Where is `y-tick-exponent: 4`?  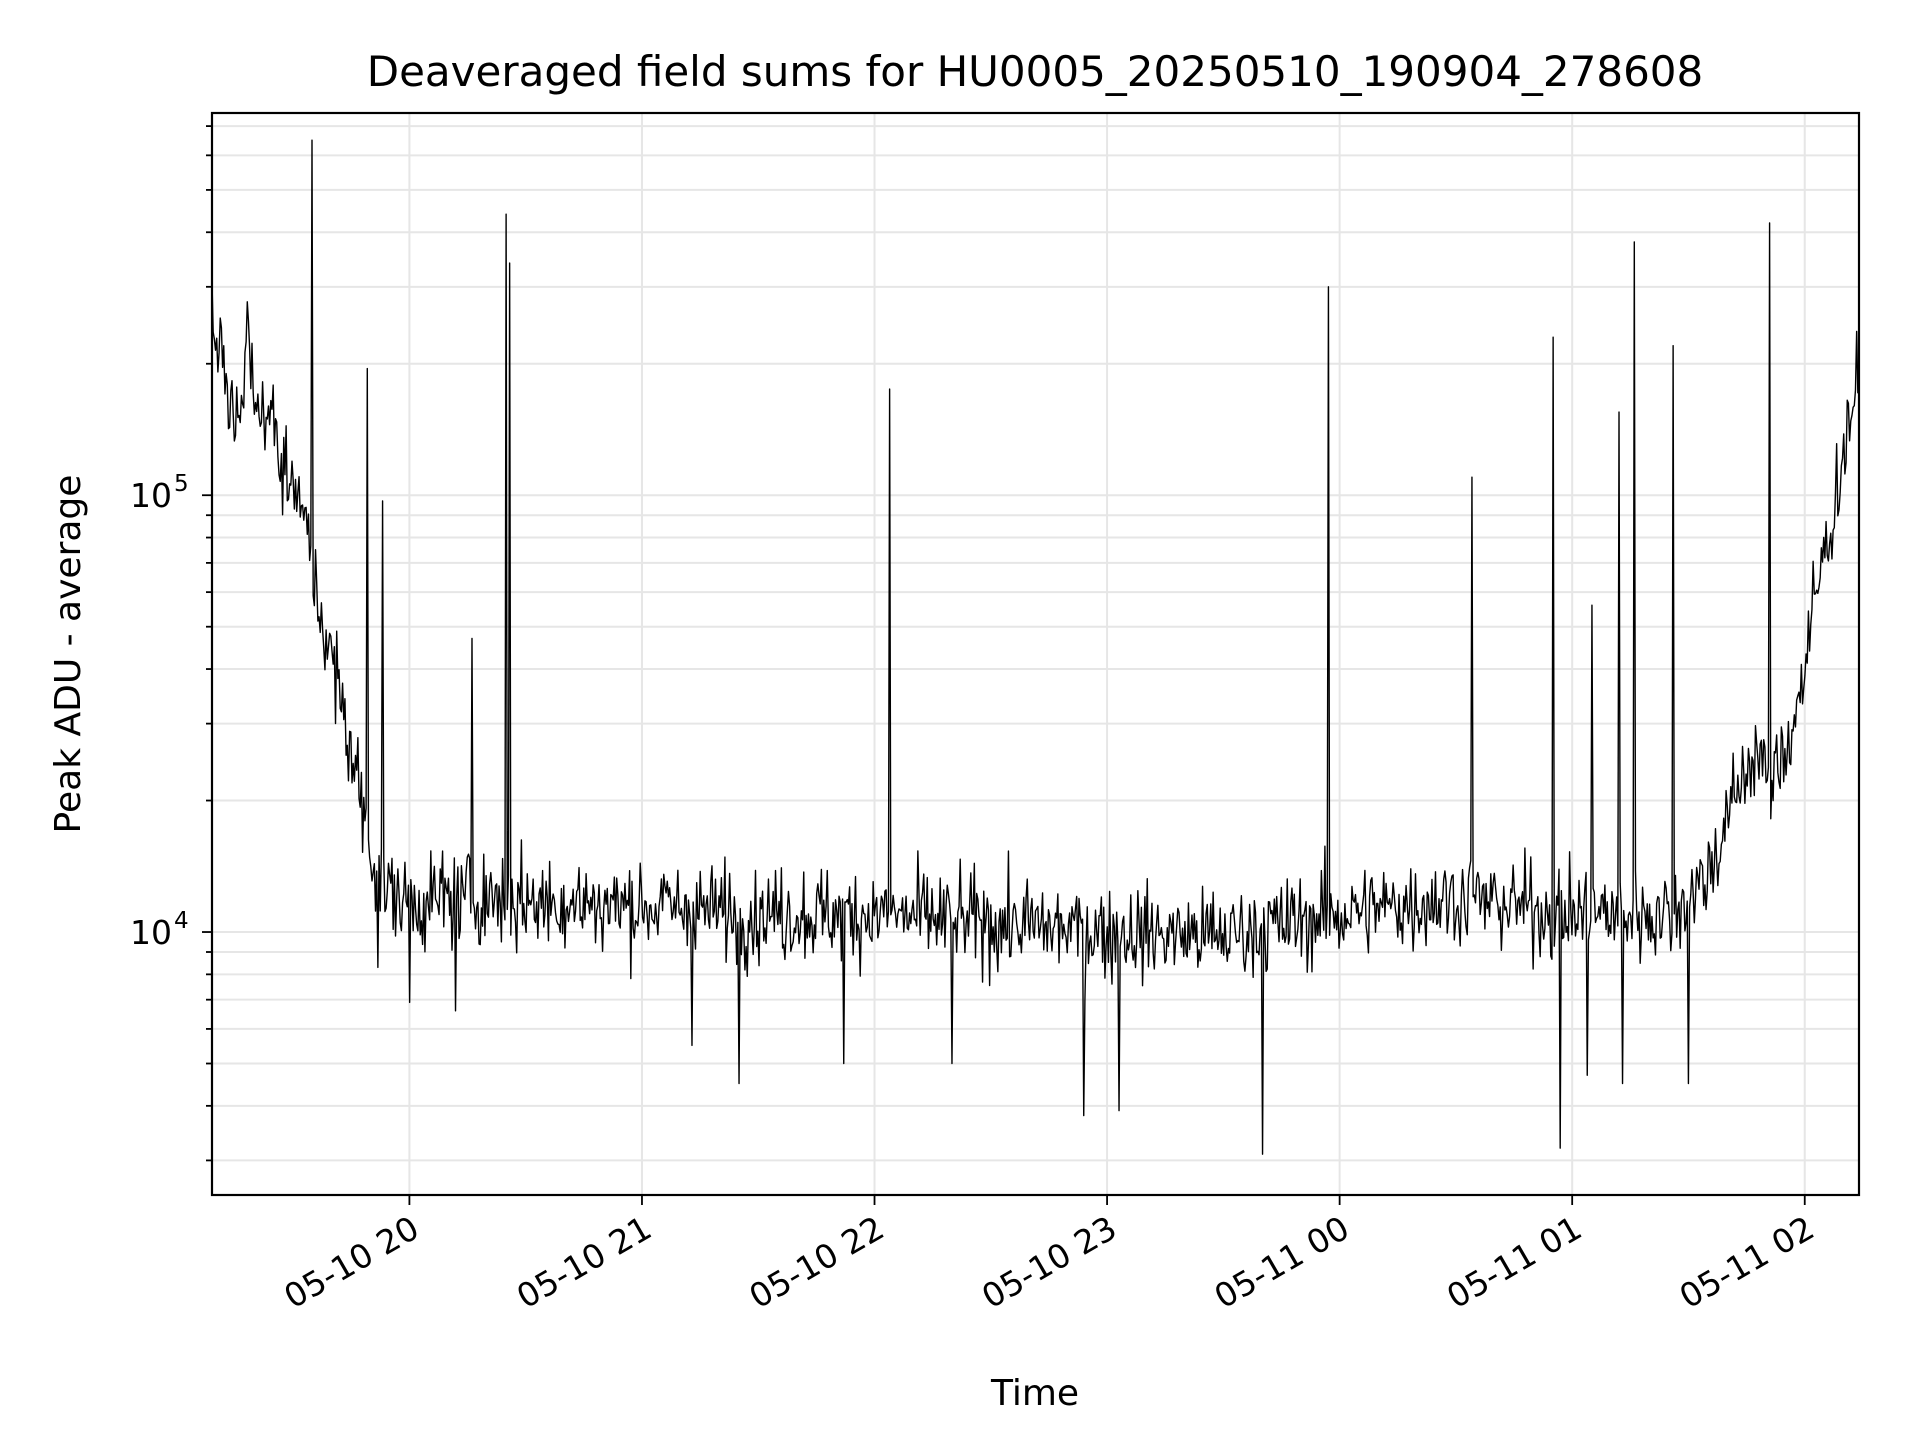 y-tick-exponent: 4 is located at coordinates (181, 921).